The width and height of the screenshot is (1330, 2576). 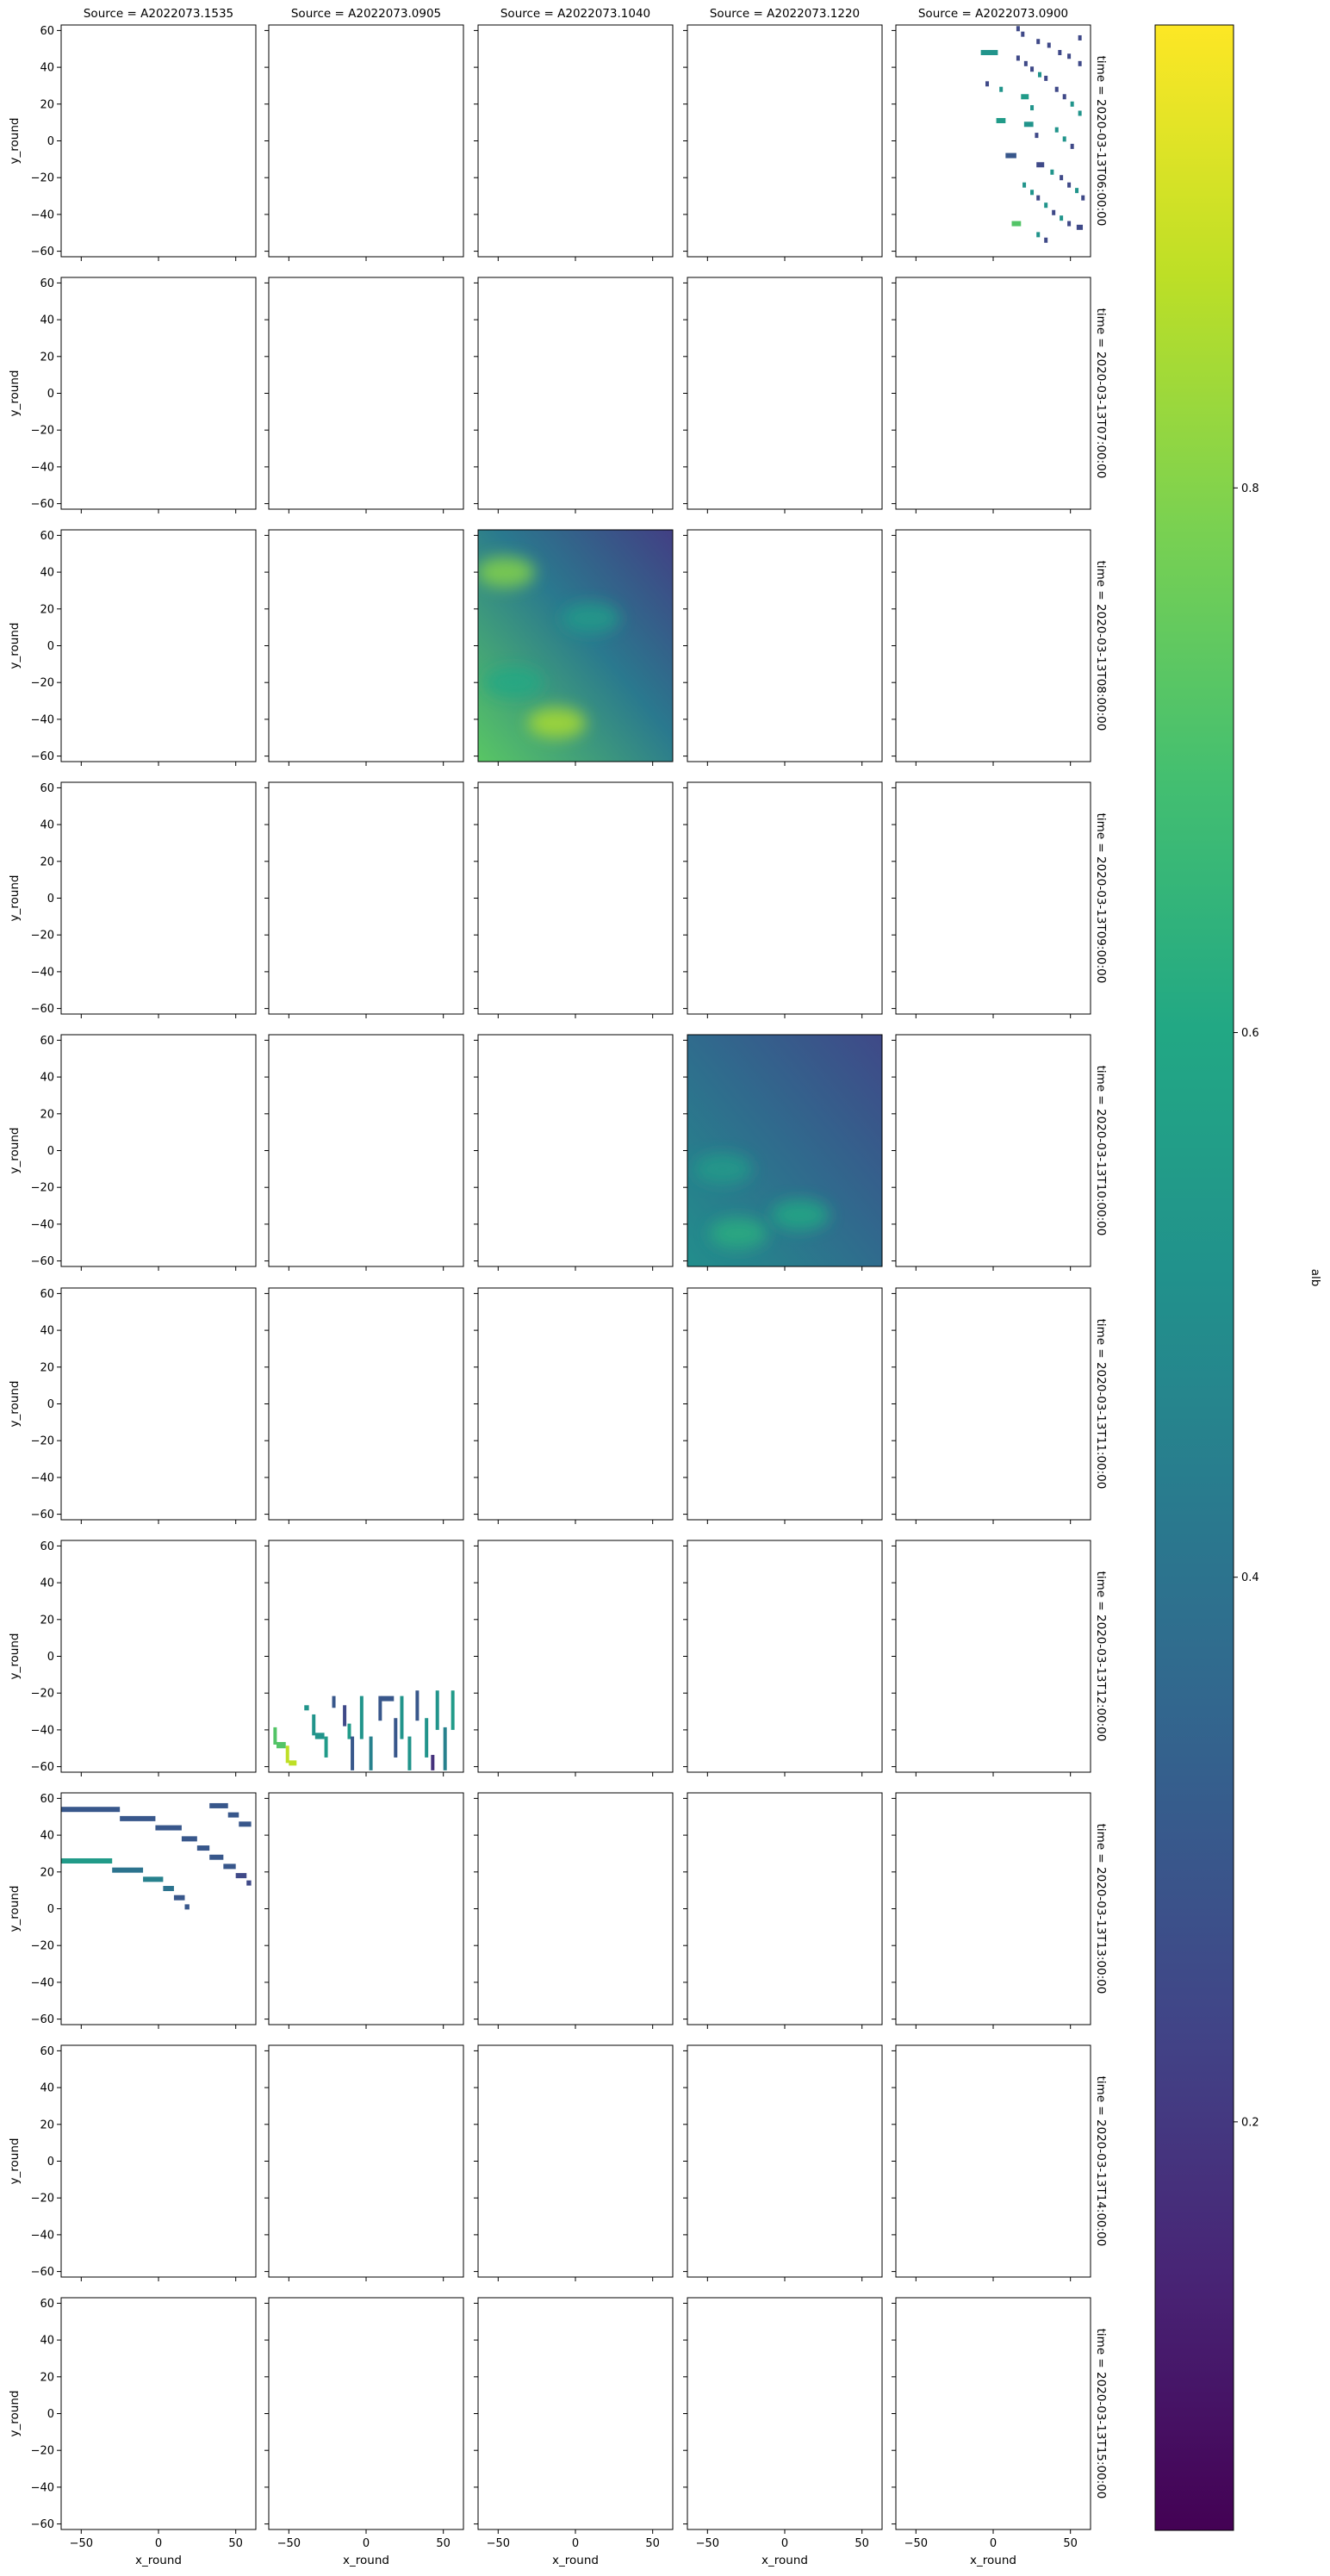 What do you see at coordinates (785, 14) in the screenshot?
I see `column-facet-title: Source = A2022073.1220` at bounding box center [785, 14].